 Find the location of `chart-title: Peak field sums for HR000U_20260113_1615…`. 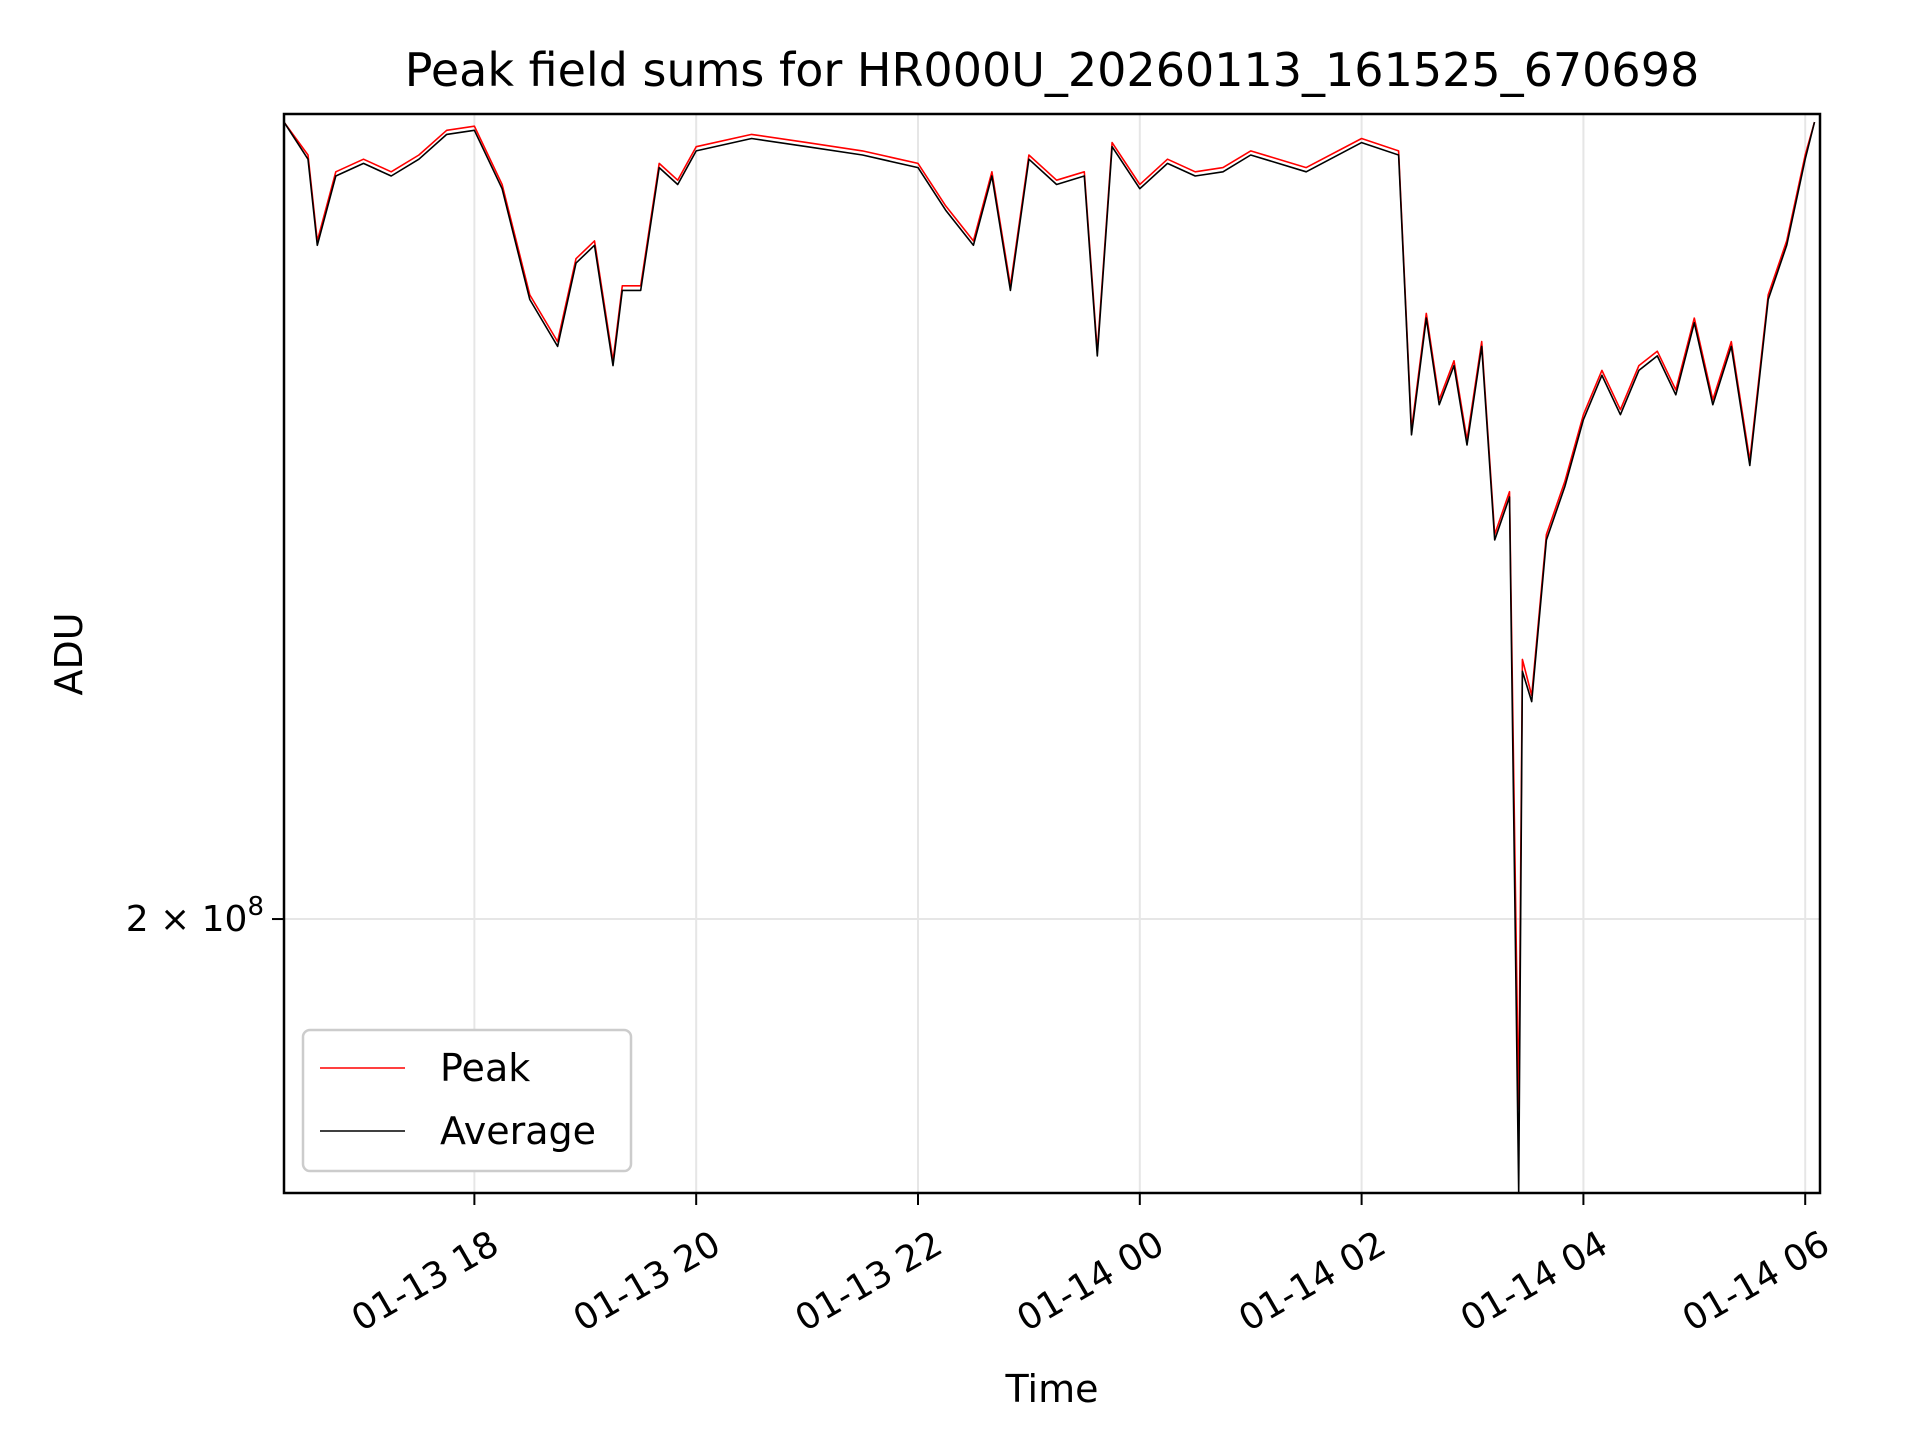

chart-title: Peak field sums for HR000U_20260113_1615… is located at coordinates (1052, 70).